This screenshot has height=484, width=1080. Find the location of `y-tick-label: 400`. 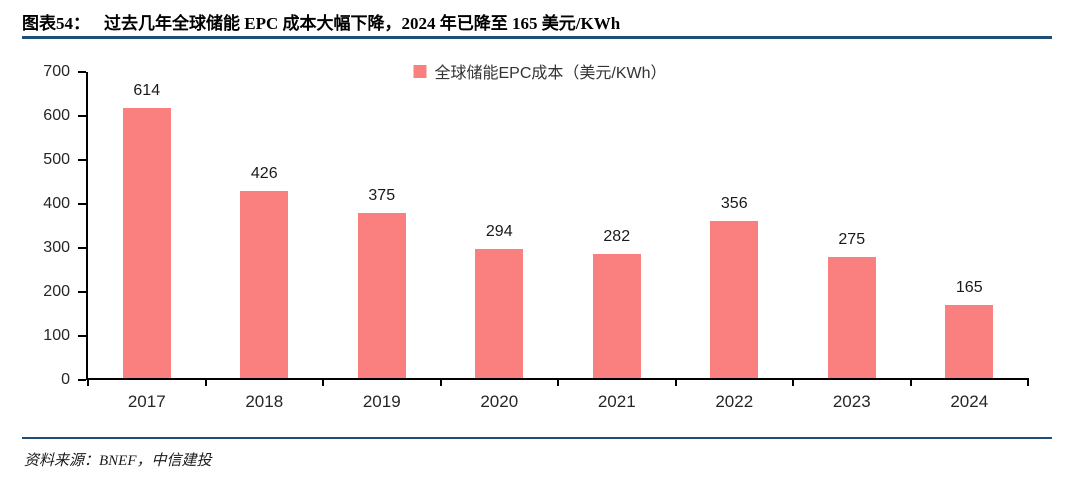

y-tick-label: 400 is located at coordinates (56, 203).